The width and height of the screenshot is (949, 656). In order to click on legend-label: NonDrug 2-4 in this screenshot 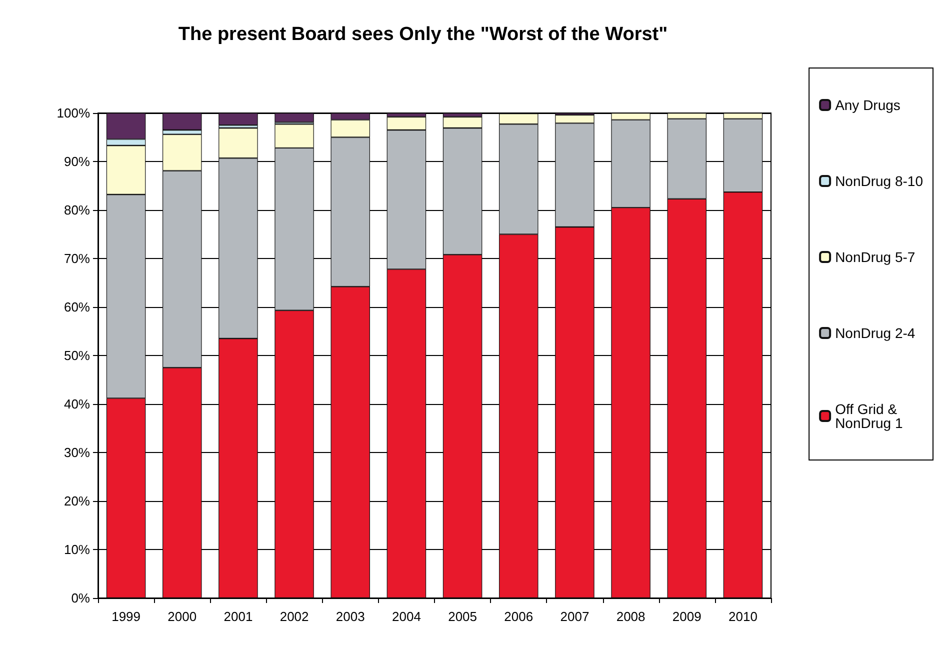, I will do `click(875, 333)`.